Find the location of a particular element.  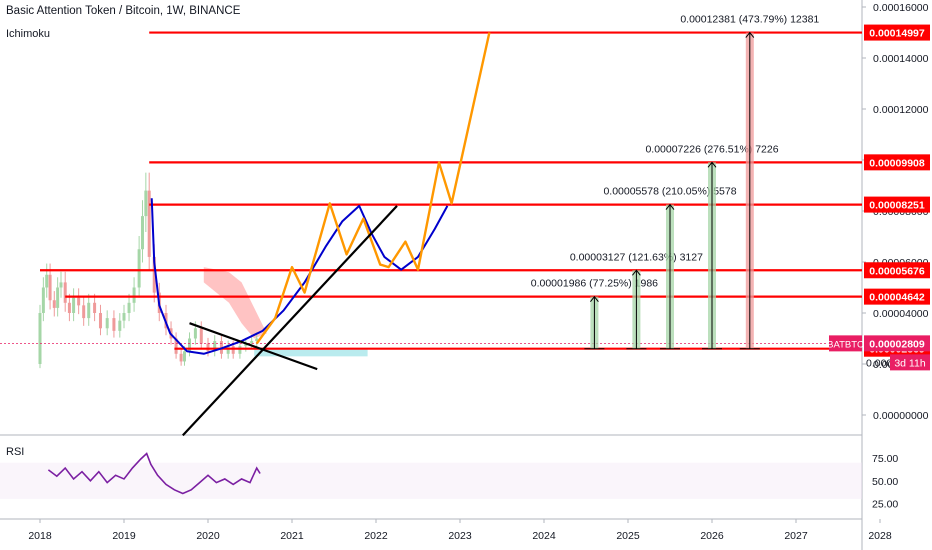

rsi-pane: 75.00 50.00 25.00 is located at coordinates (449, 481).